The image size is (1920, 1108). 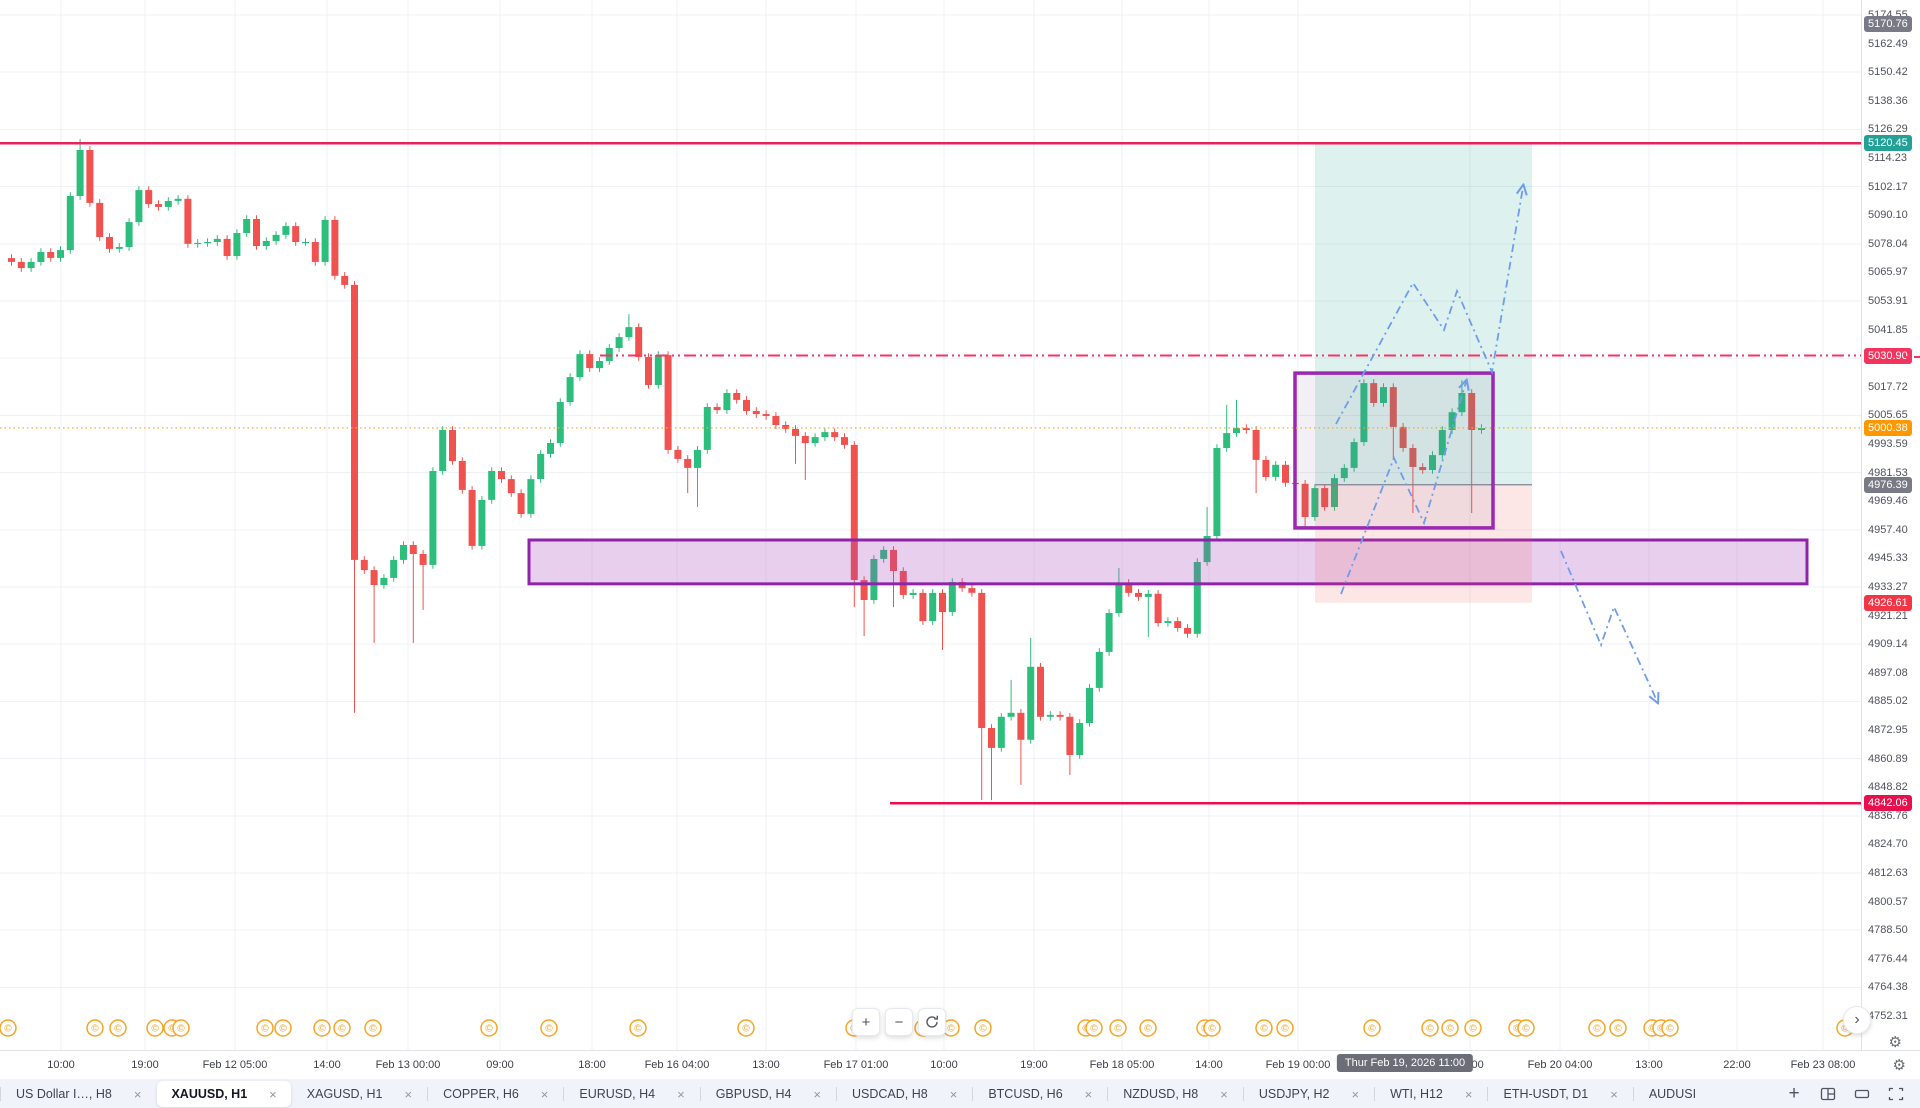 I want to click on purple-box-rectangle, so click(x=1394, y=450).